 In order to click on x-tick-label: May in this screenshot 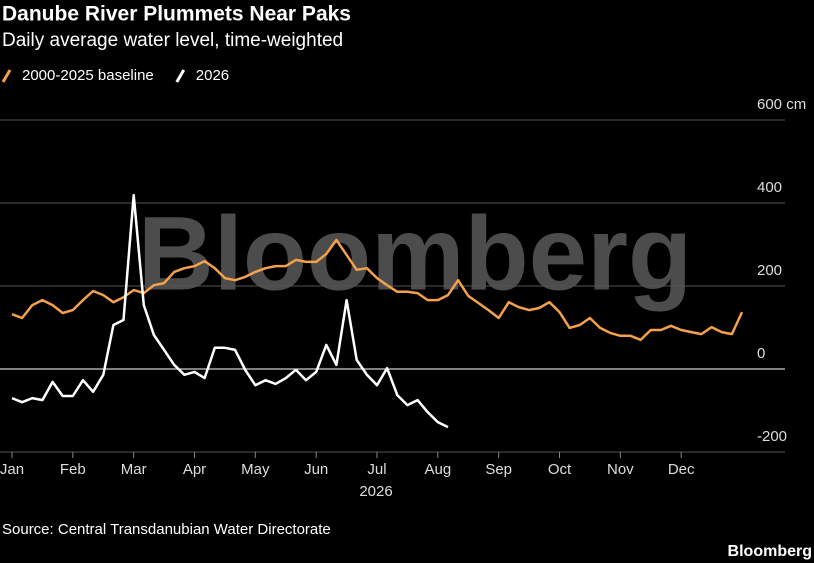, I will do `click(255, 469)`.